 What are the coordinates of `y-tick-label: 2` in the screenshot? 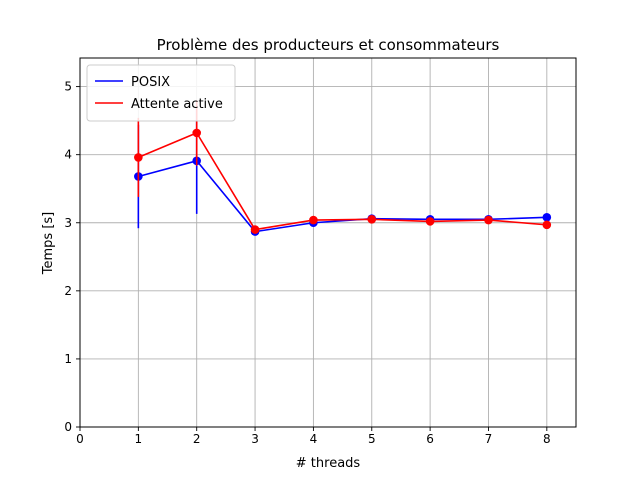 It's located at (68, 291).